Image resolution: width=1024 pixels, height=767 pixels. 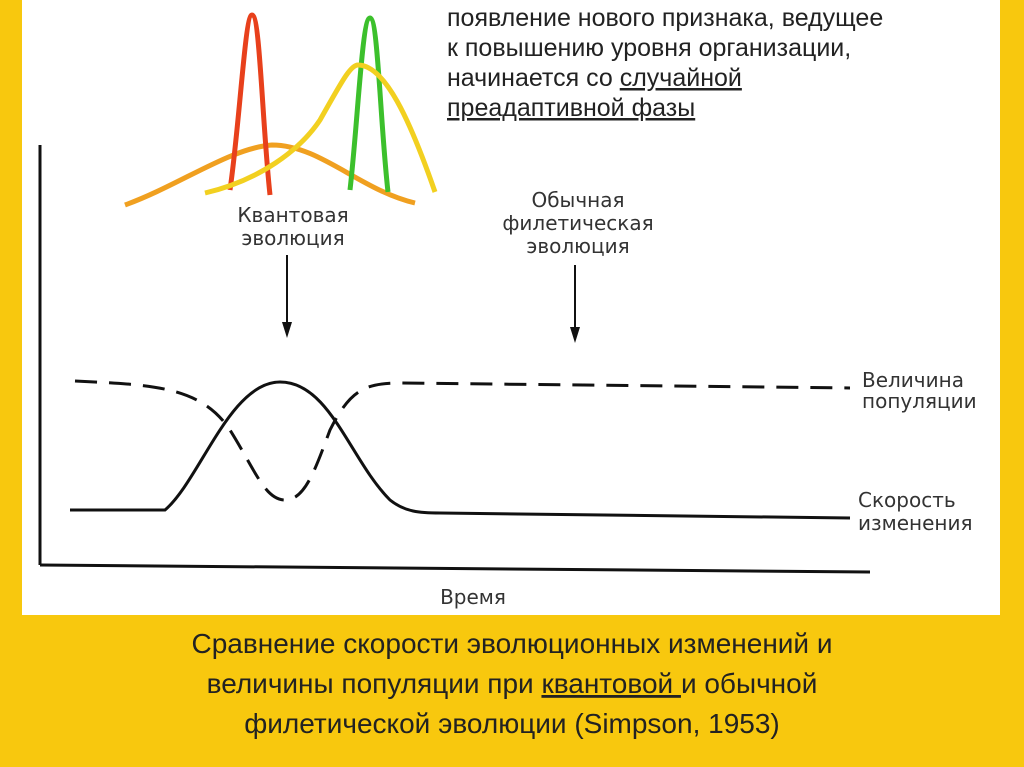 I want to click on text-segment: филетической эволюции (Simpson, 1953), so click(x=512, y=723).